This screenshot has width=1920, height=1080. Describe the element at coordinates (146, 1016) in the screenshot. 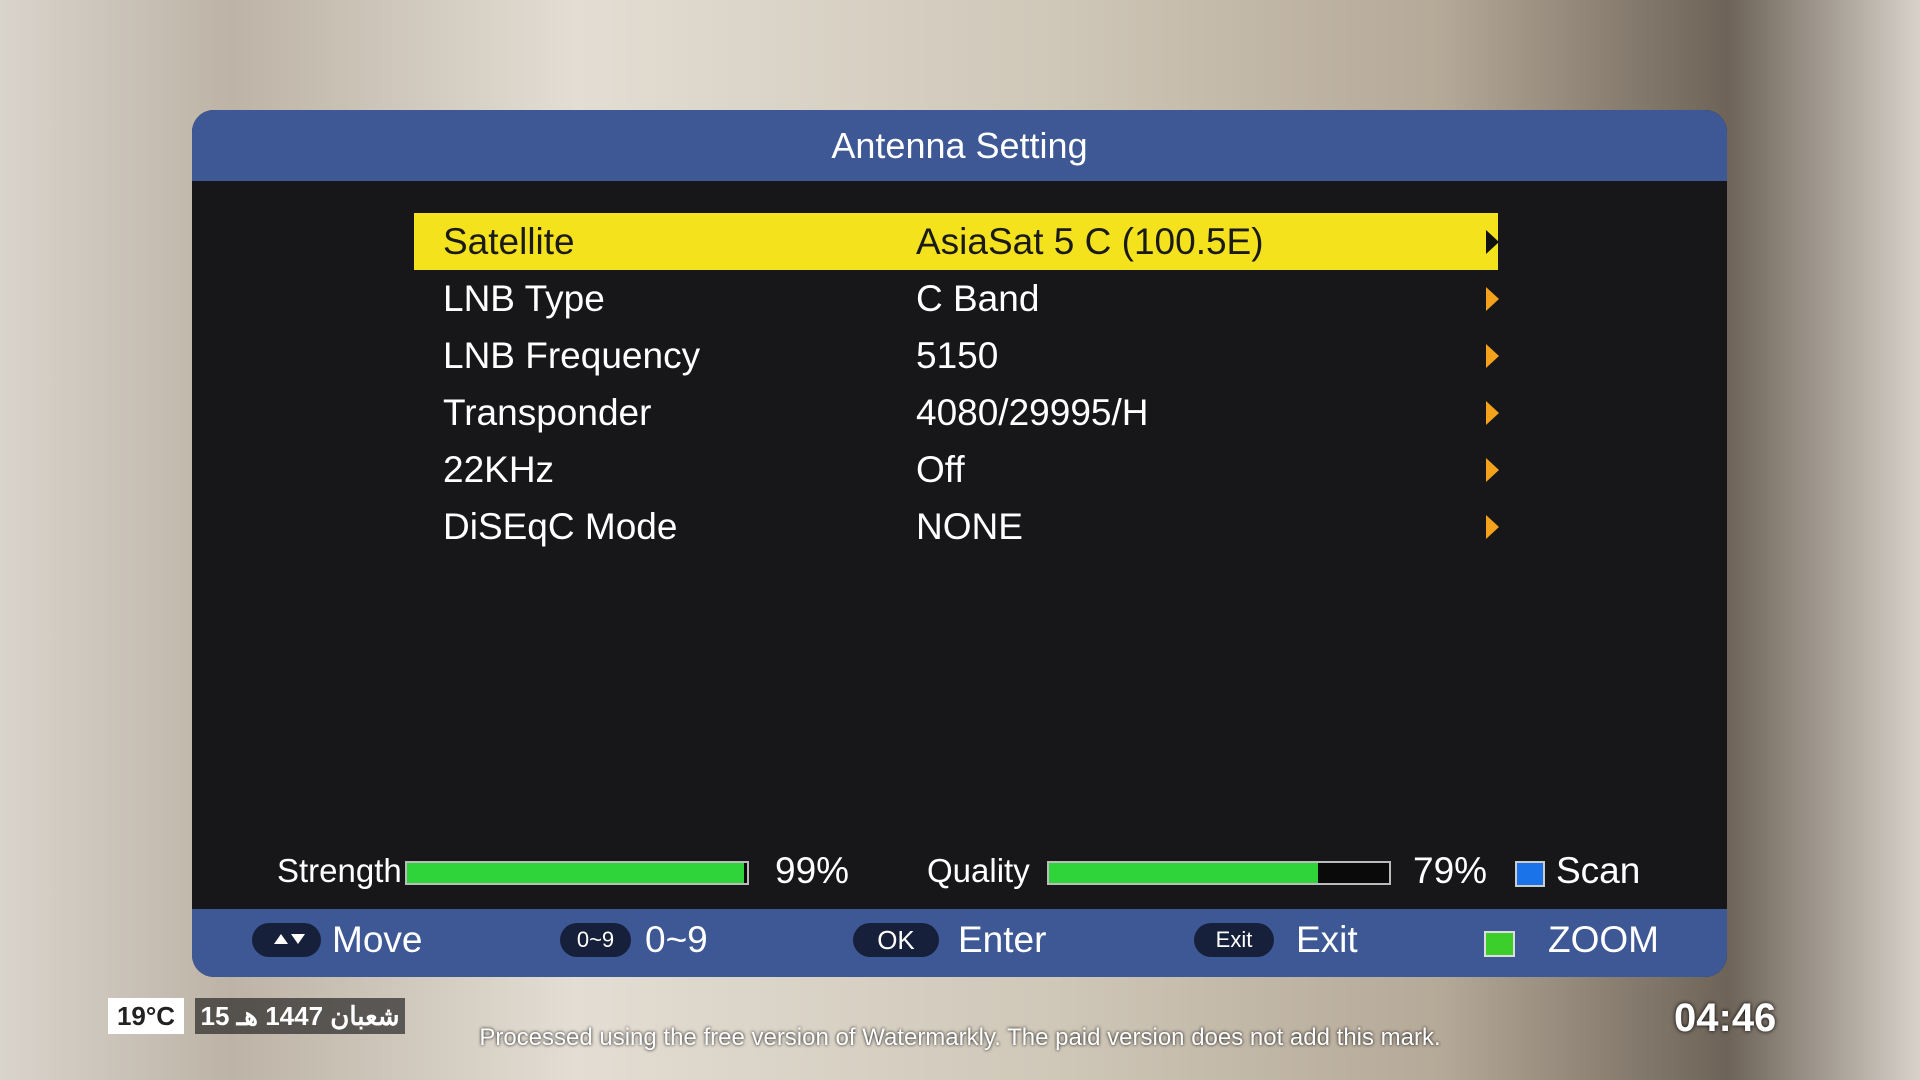

I see `temperature: 19°C` at that location.